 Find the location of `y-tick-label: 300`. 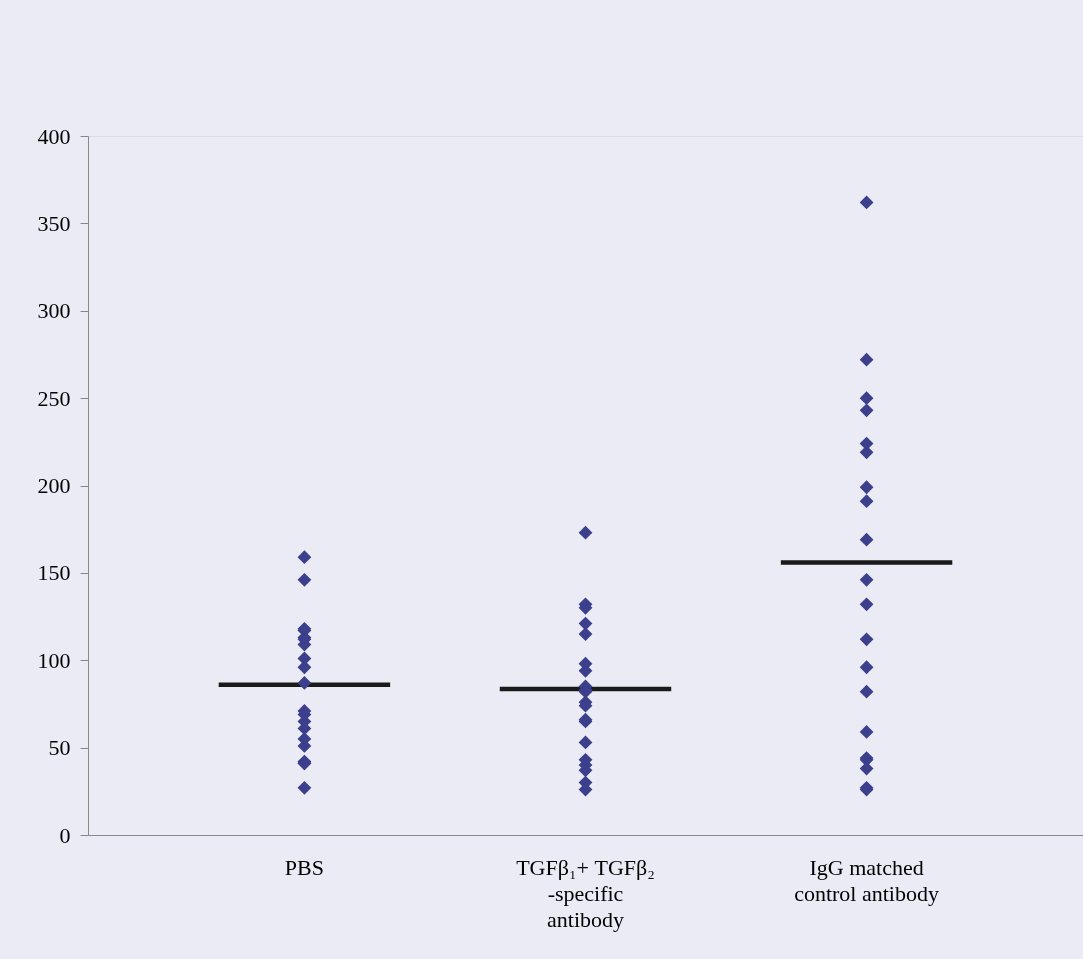

y-tick-label: 300 is located at coordinates (54, 311).